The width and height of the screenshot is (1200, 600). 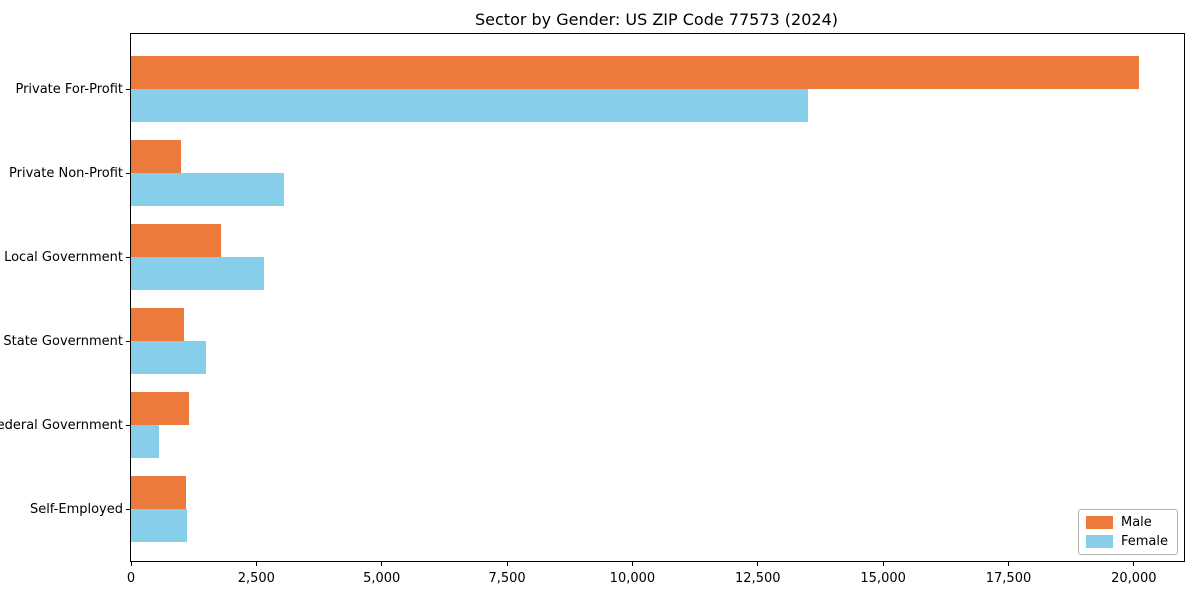 I want to click on bar-male-federal-government, so click(x=160, y=408).